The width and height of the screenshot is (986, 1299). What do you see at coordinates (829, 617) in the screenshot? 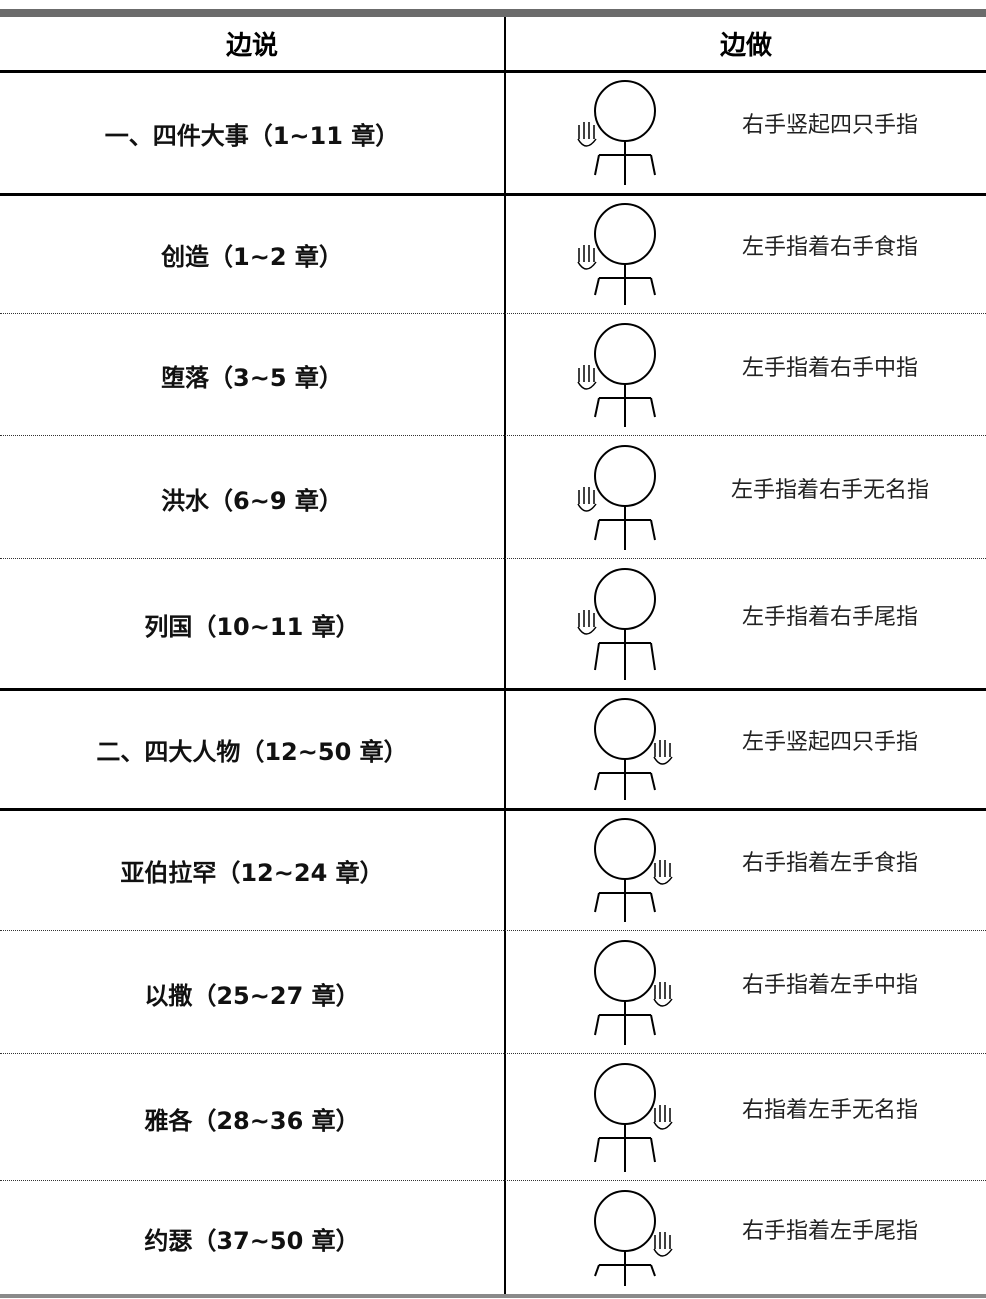
I see `action-cell: 左手指着右手尾指` at bounding box center [829, 617].